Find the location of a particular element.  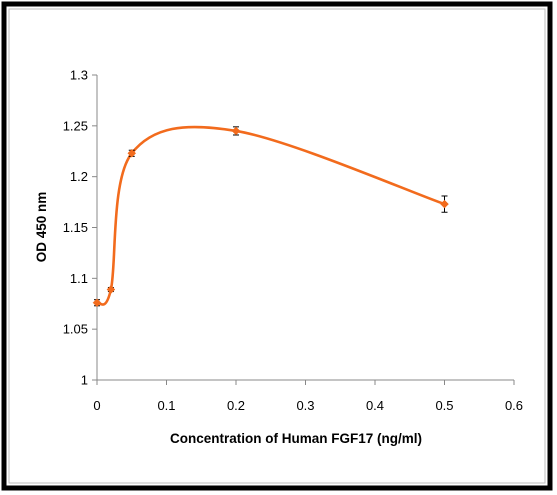

x-tick-label: 0.3 is located at coordinates (305, 405).